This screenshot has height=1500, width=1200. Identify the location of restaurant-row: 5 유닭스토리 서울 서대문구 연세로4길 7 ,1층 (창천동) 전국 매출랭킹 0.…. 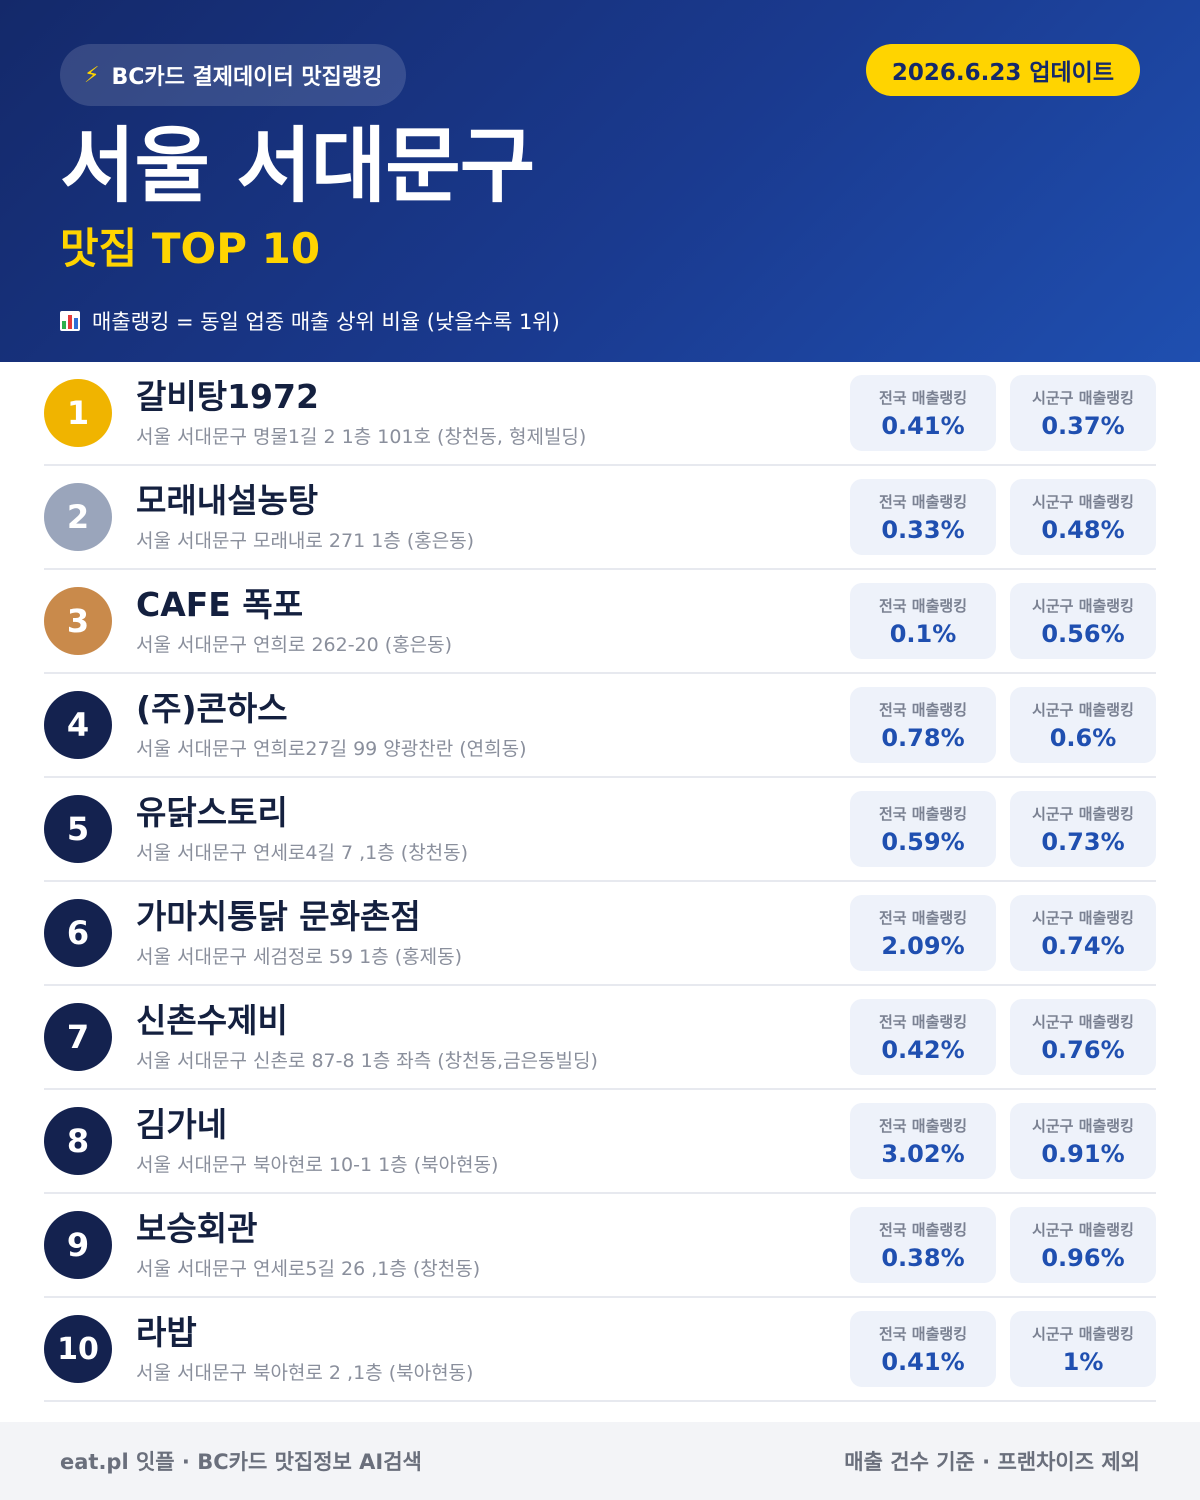
(600, 830).